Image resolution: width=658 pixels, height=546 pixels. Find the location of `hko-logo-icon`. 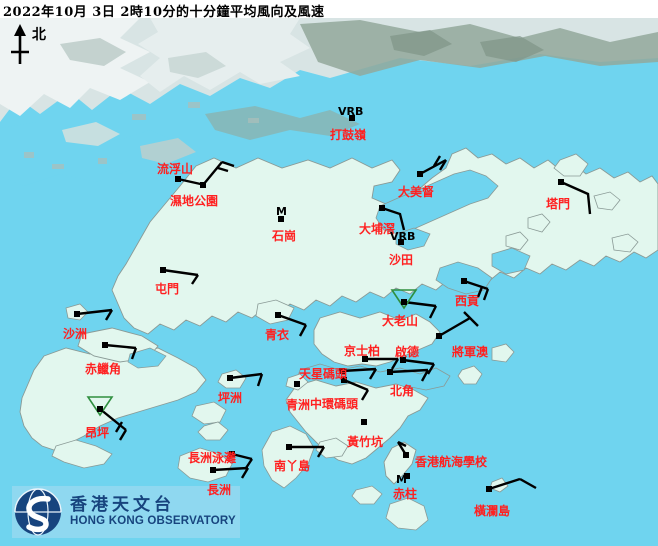

hko-logo-icon is located at coordinates (38, 512).